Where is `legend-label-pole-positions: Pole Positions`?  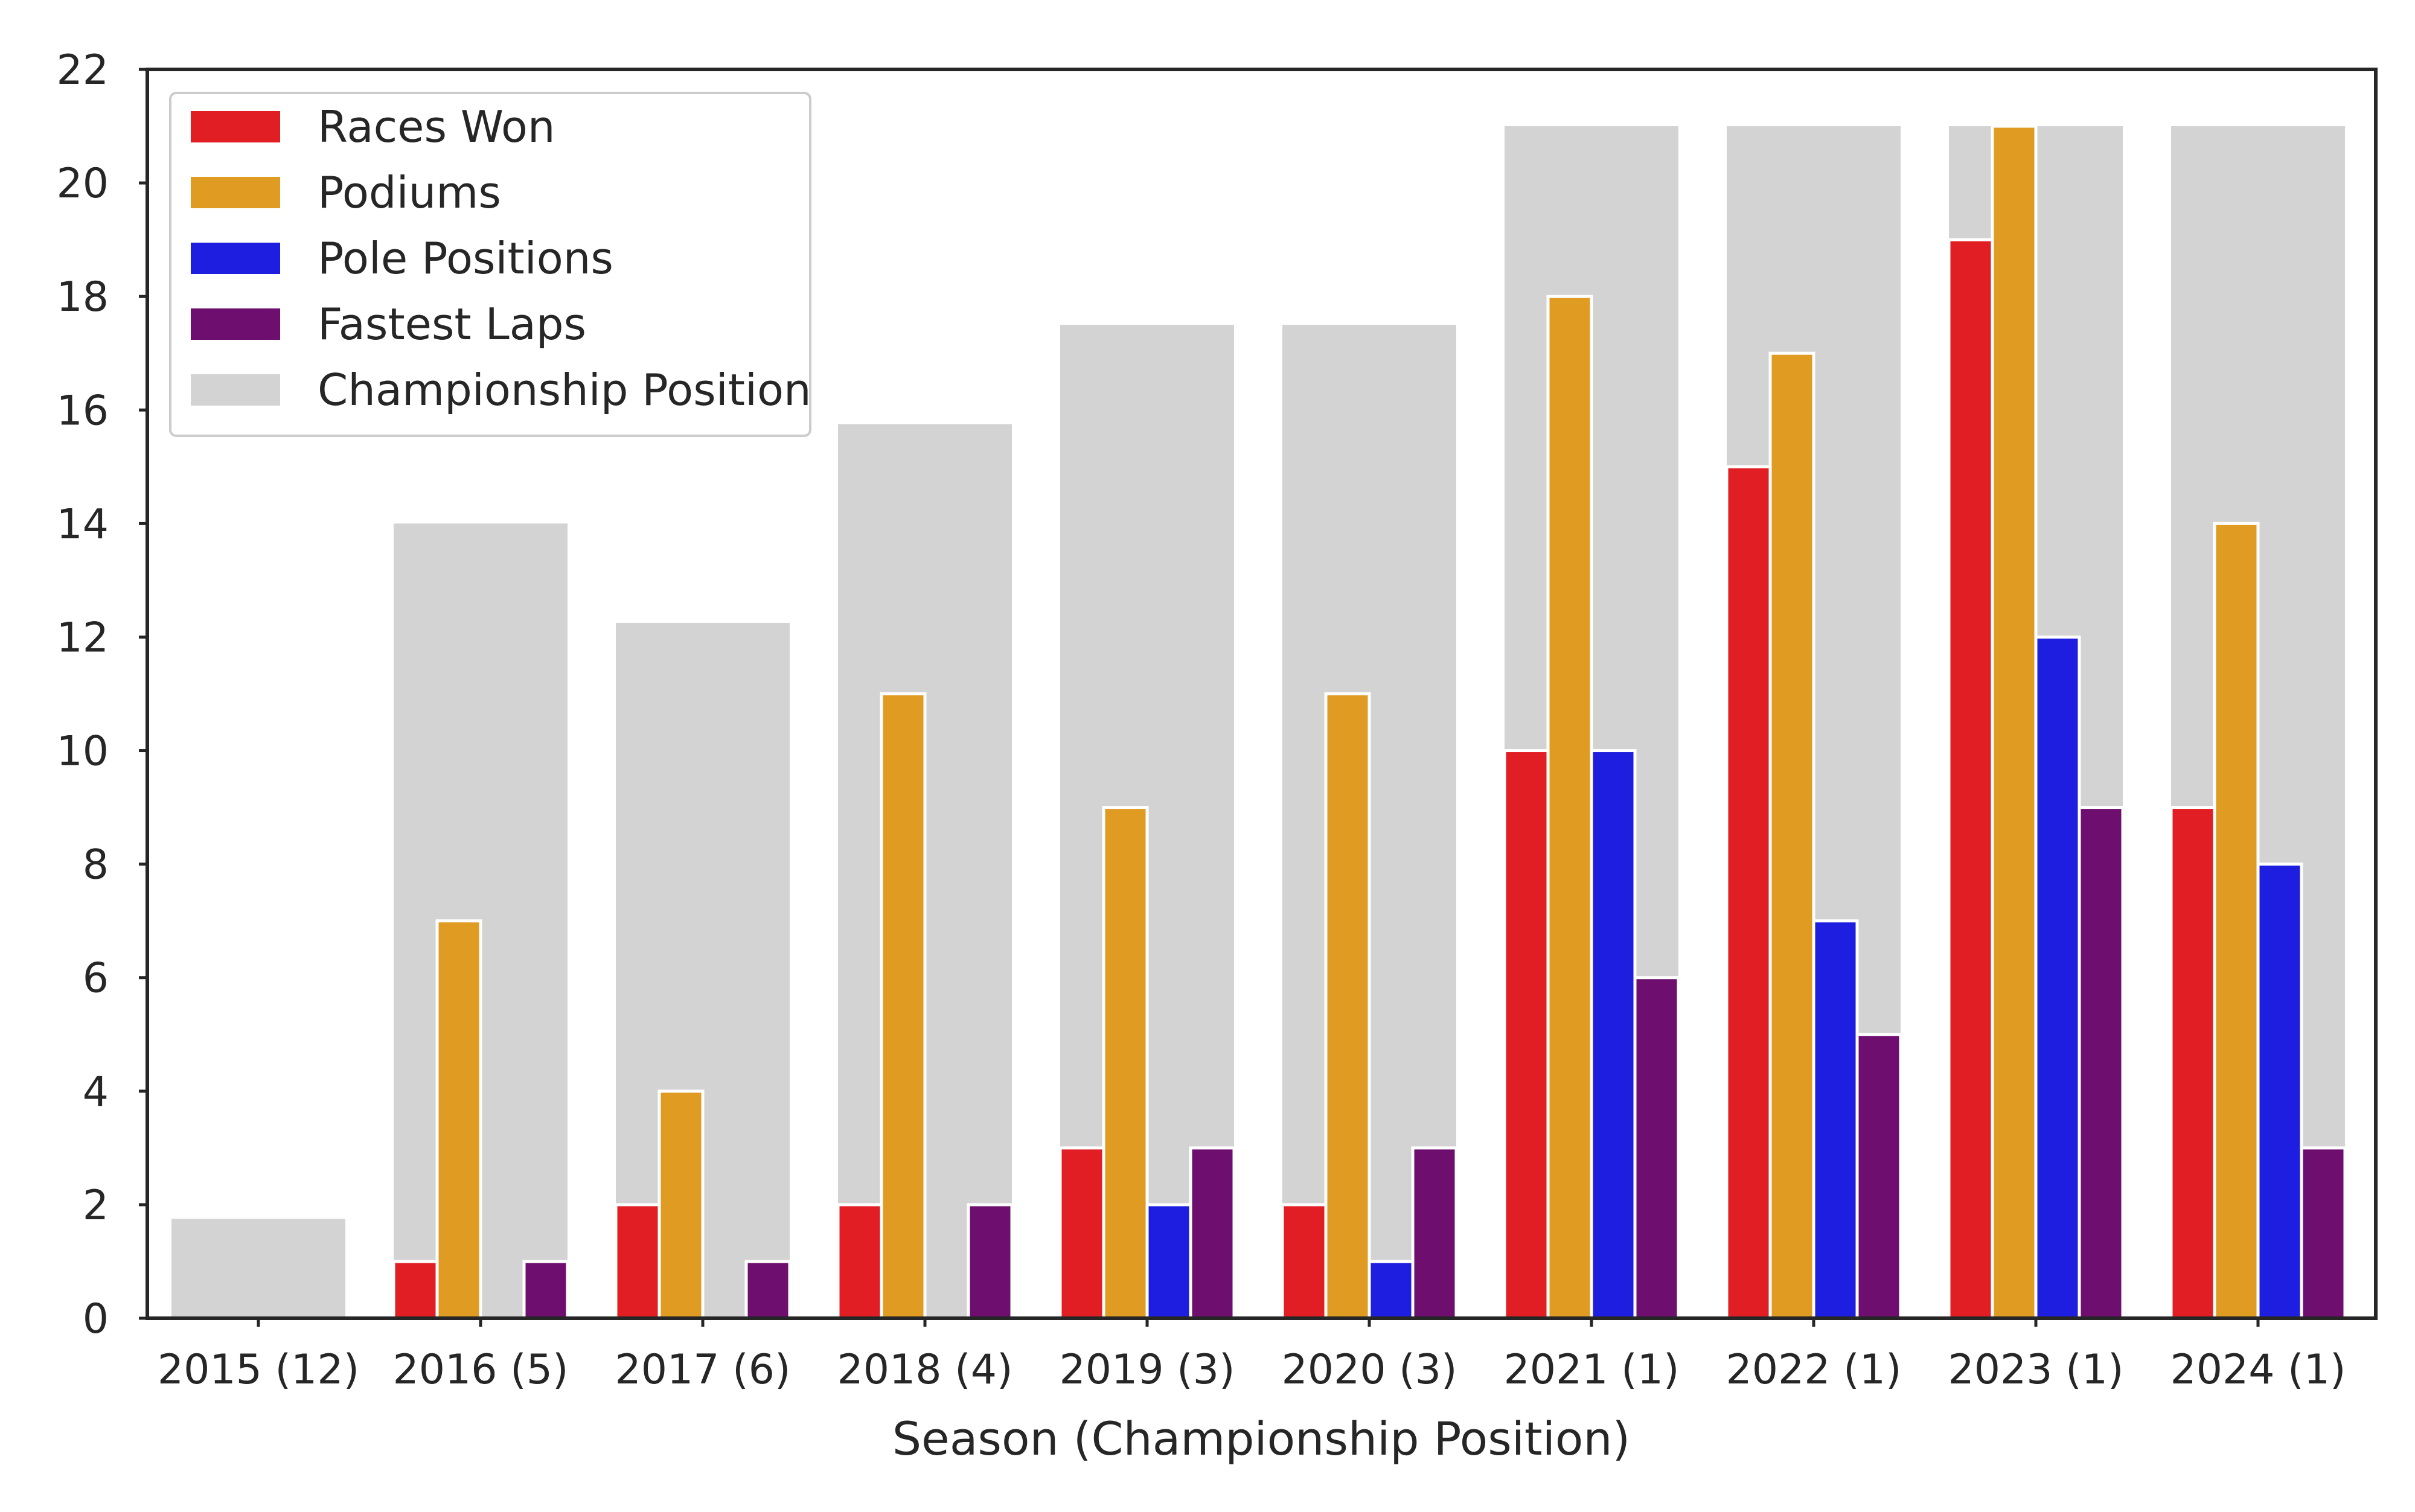 legend-label-pole-positions: Pole Positions is located at coordinates (466, 258).